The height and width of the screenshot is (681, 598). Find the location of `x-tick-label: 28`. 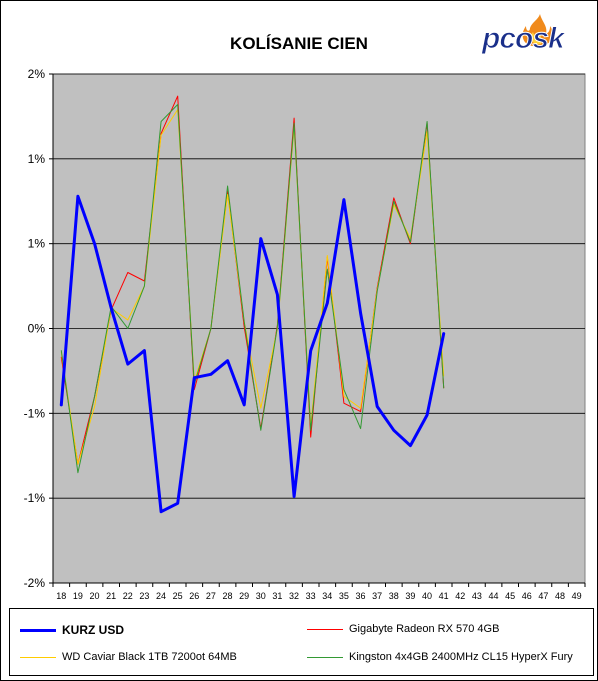

x-tick-label: 28 is located at coordinates (228, 596).